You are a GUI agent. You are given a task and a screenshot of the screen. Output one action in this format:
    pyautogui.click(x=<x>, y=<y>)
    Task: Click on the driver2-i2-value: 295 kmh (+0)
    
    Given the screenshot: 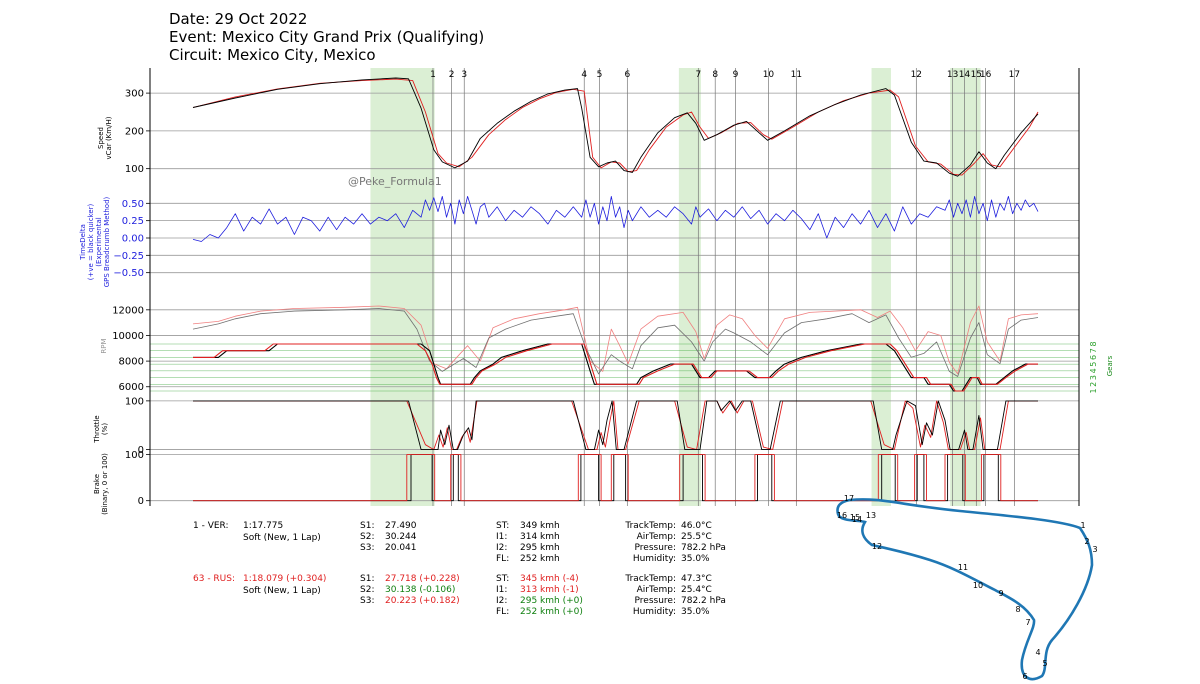 What is the action you would take?
    pyautogui.click(x=551, y=601)
    